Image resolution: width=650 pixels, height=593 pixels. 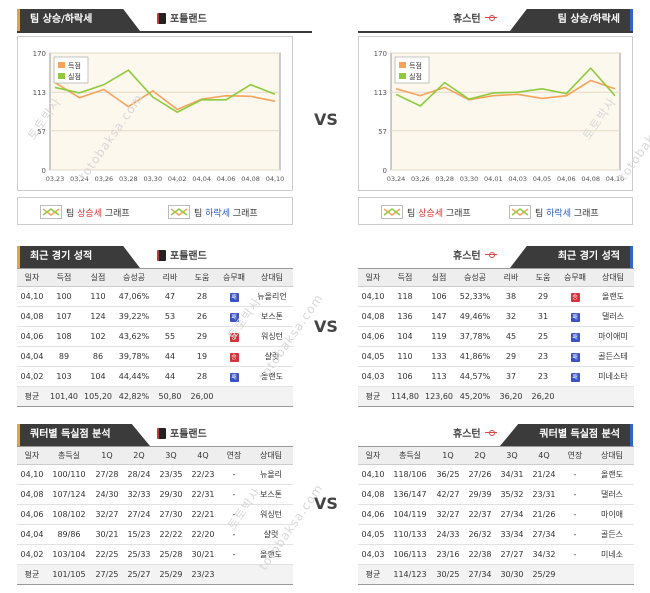 What do you see at coordinates (107, 514) in the screenshot?
I see `table-cell: 32/27` at bounding box center [107, 514].